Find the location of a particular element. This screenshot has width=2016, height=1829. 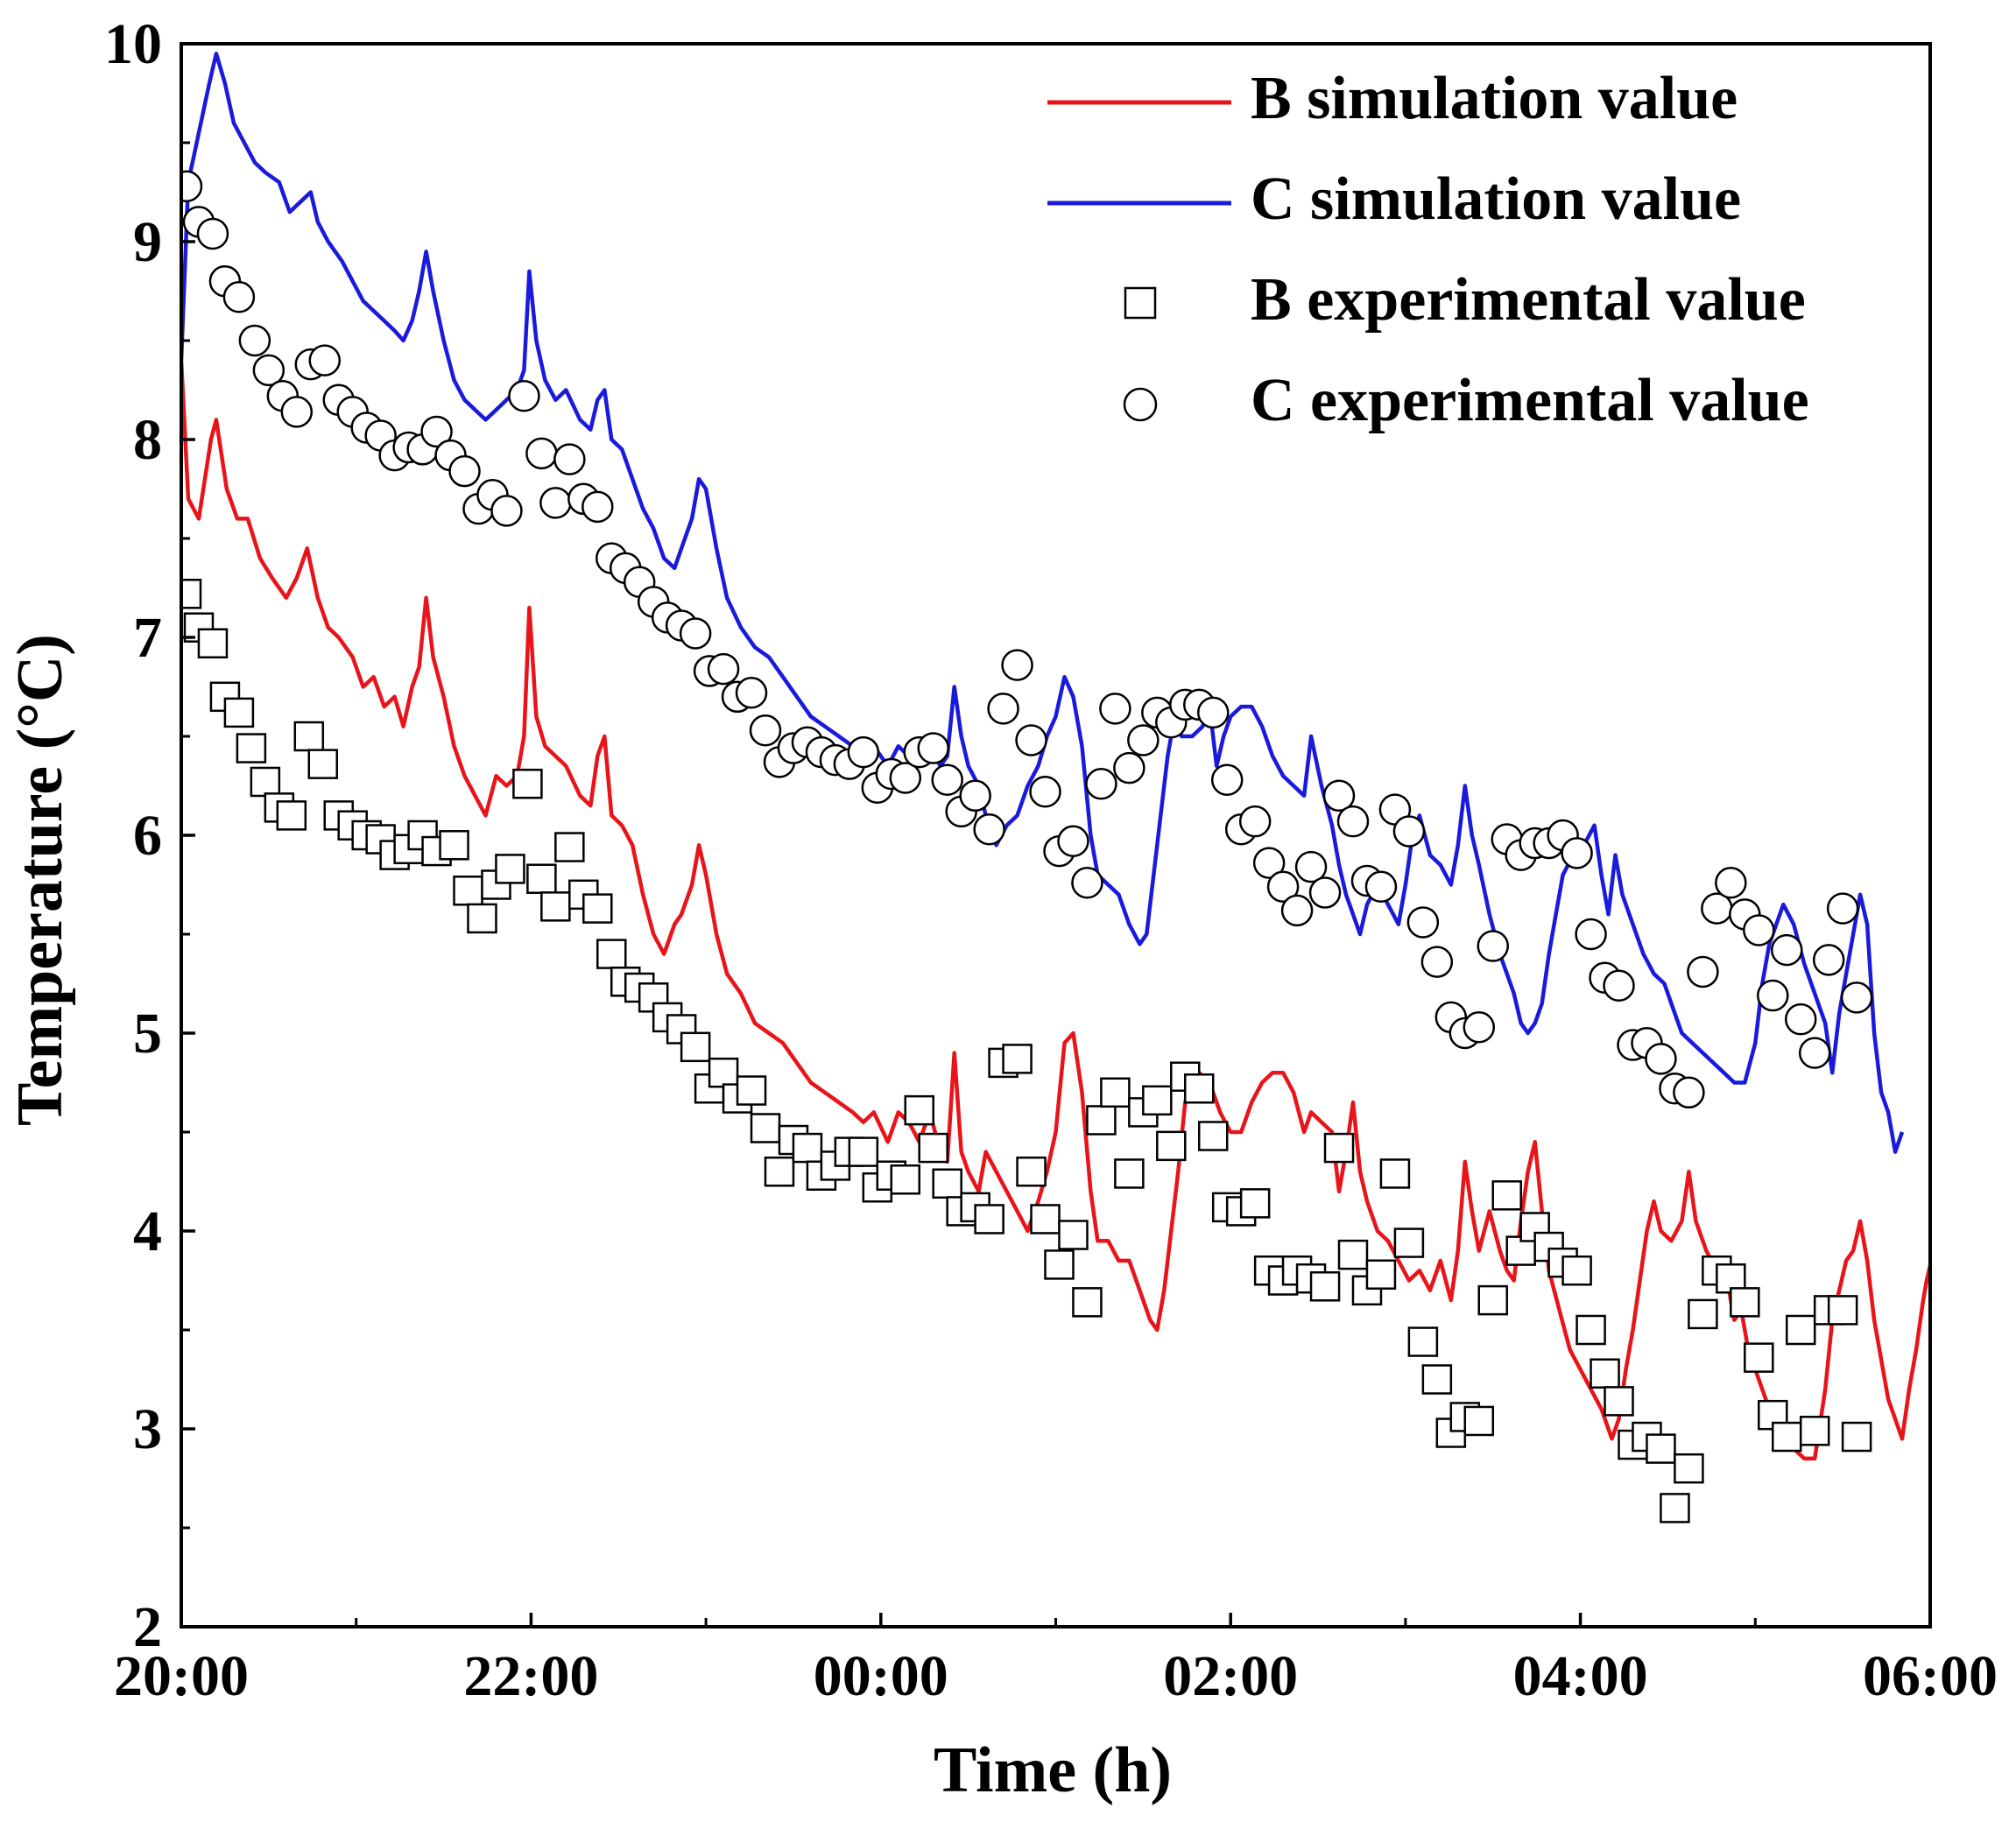

x-tick-label: 00:00 is located at coordinates (881, 1676).